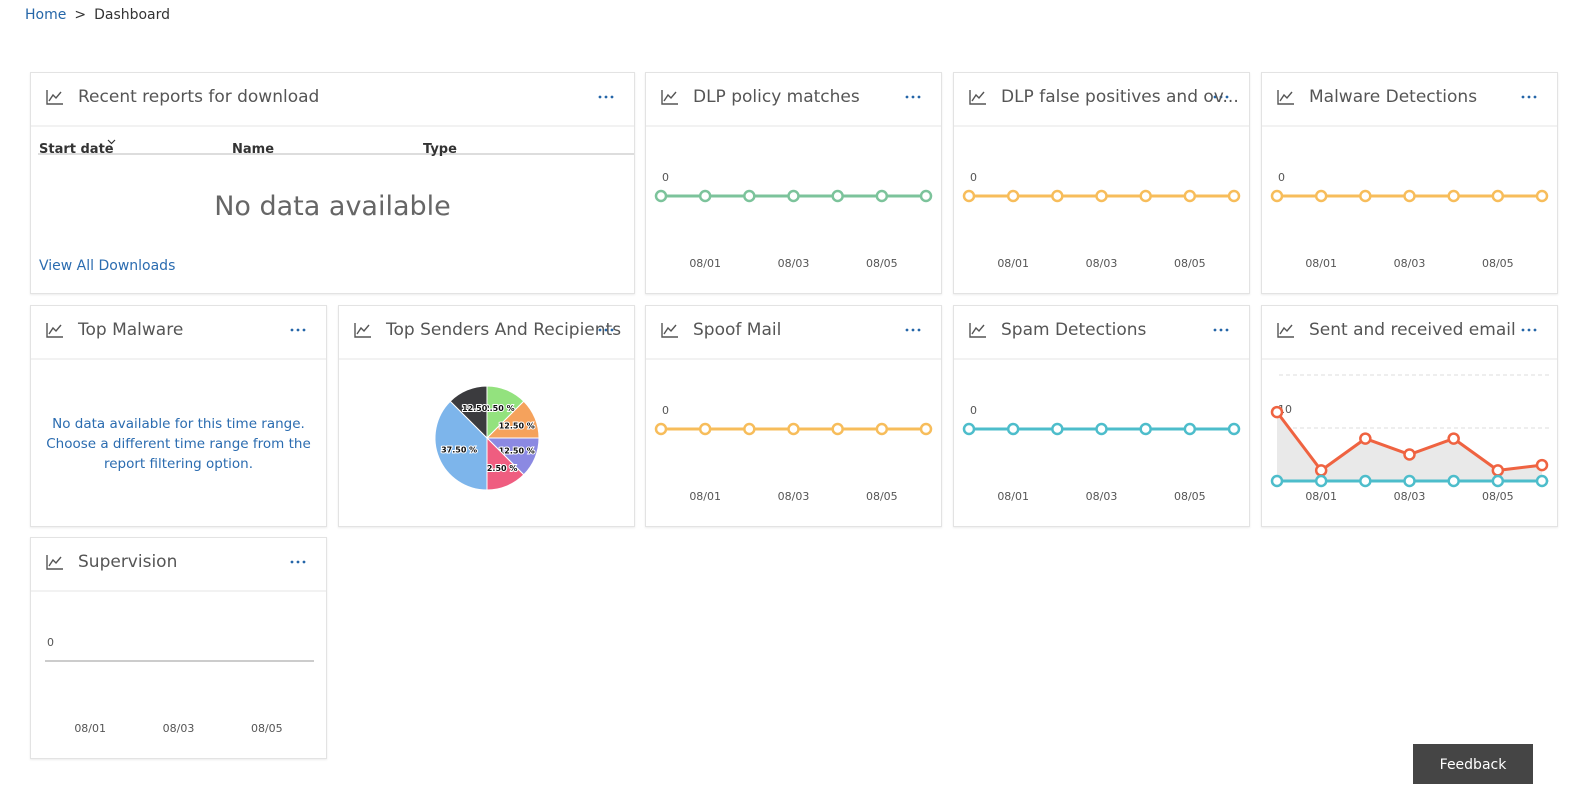 This screenshot has width=1590, height=786. I want to click on column-header: Type, so click(440, 149).